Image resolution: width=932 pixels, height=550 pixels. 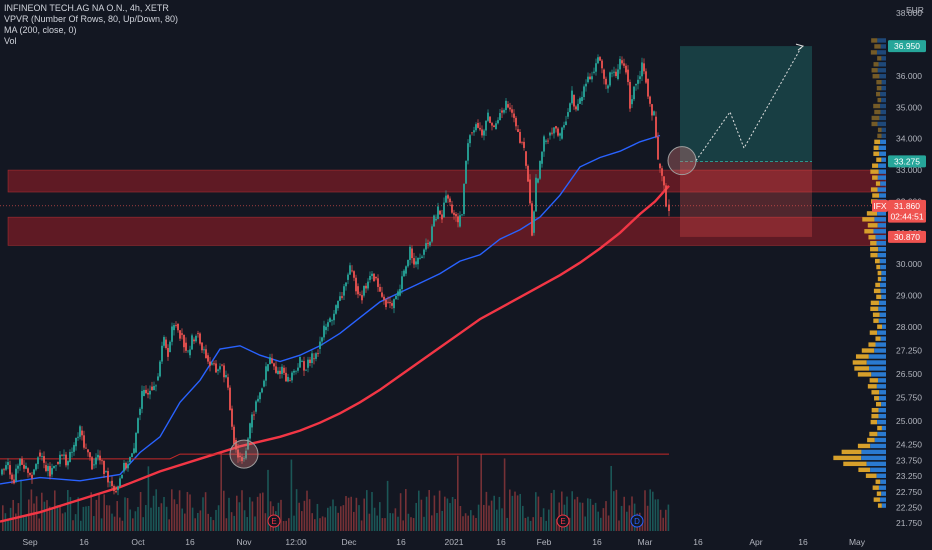 I want to click on dividend-marker: D, so click(x=637, y=521).